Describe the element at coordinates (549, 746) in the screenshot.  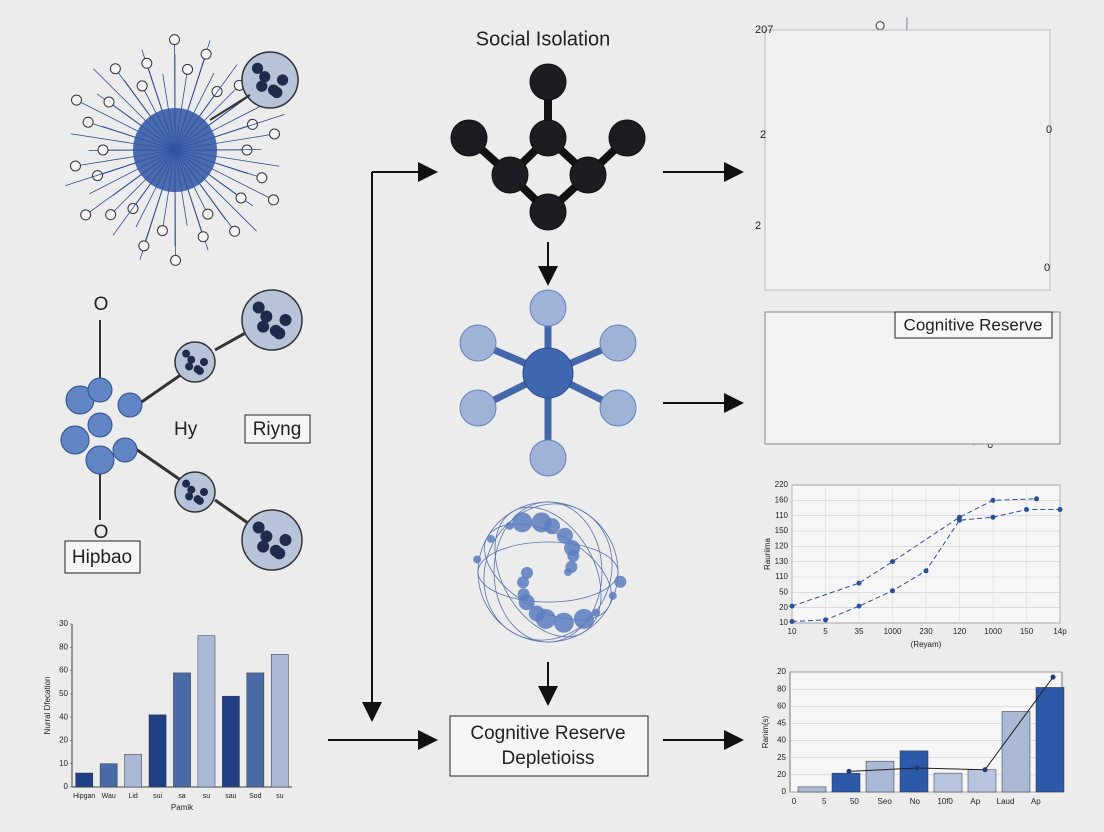
I see `depletion-box` at that location.